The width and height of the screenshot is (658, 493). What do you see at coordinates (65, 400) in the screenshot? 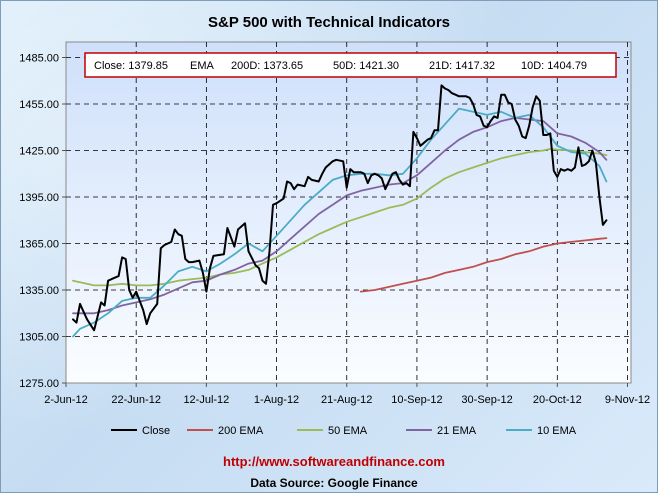
I see `x-tick-label: 2-Jun-12` at bounding box center [65, 400].